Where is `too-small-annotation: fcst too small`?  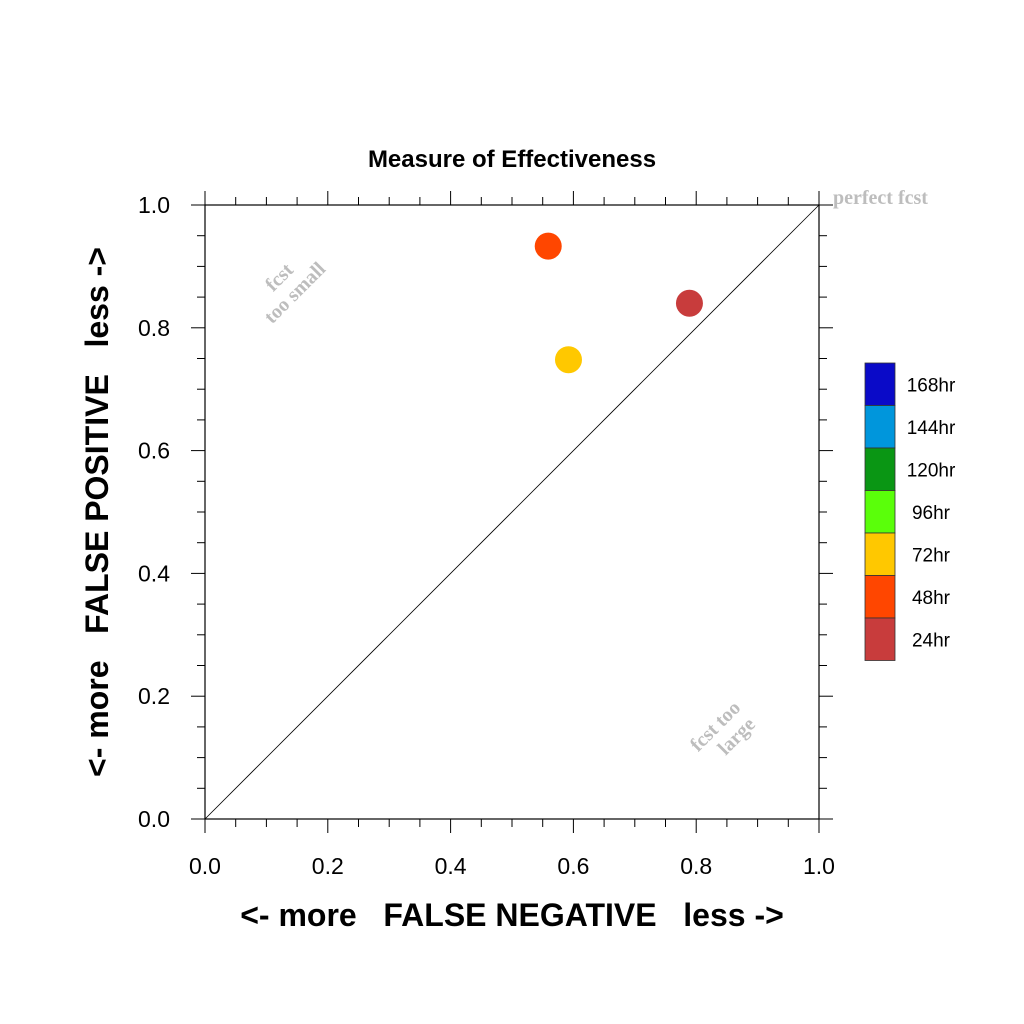 too-small-annotation: fcst too small is located at coordinates (295, 293).